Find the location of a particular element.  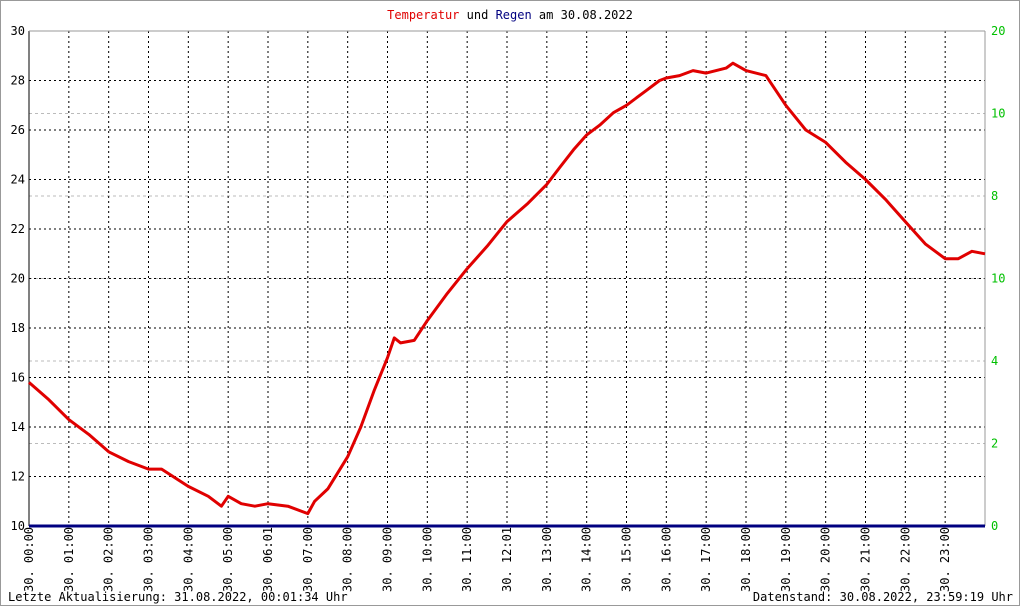

y-tick-label: 20 is located at coordinates (18, 279).